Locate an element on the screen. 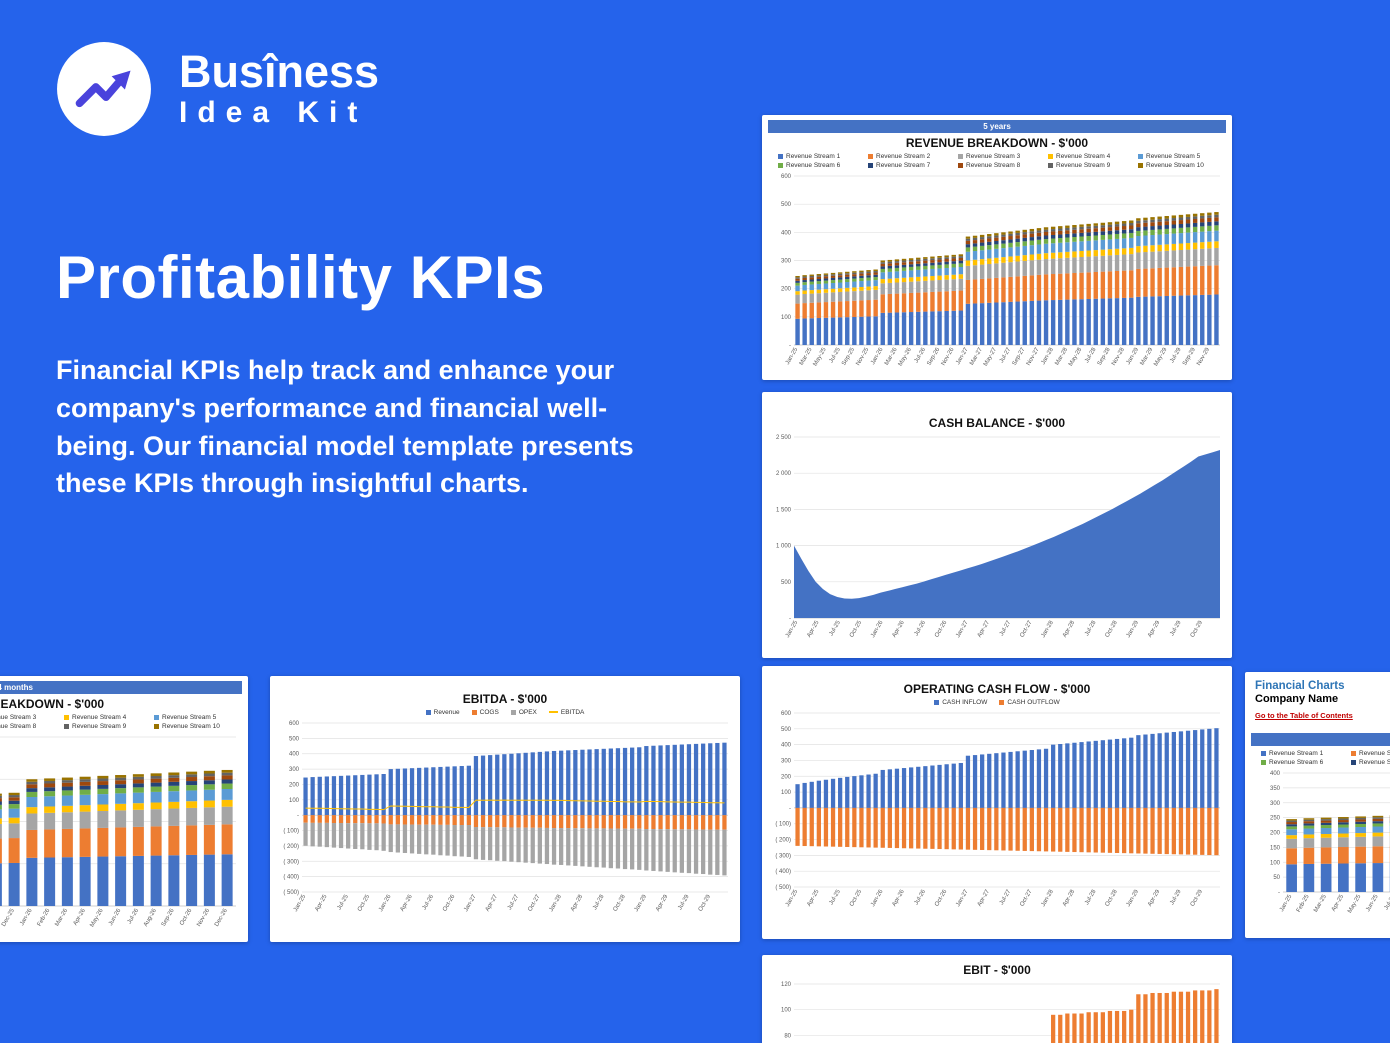 The height and width of the screenshot is (1043, 1390). logo-trend-icon is located at coordinates (104, 89).